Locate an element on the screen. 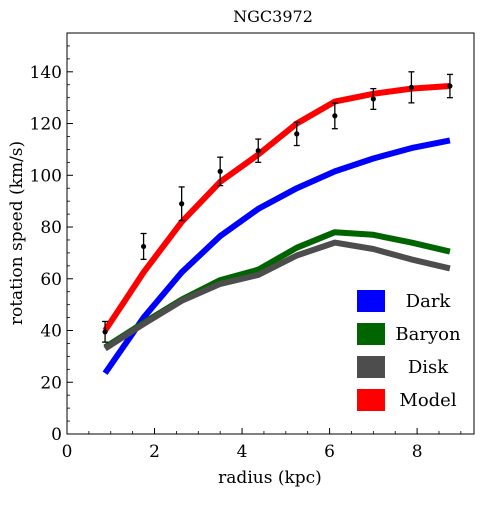  y-axis-label: rotation speed (km/s) is located at coordinates (17, 233).